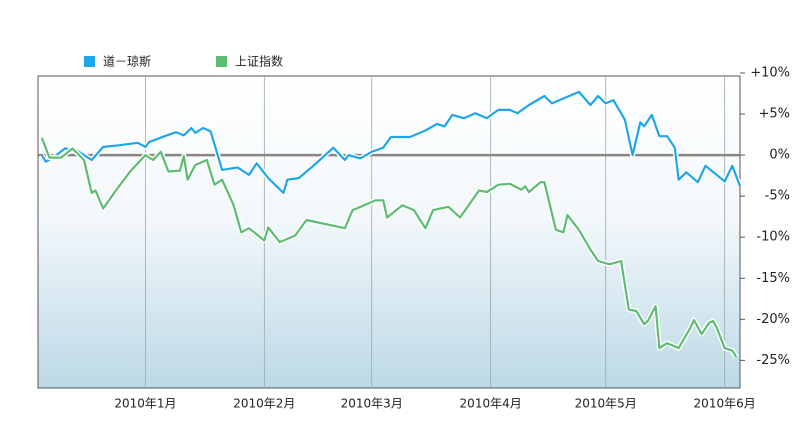  What do you see at coordinates (773, 278) in the screenshot?
I see `y-tick-label: -15%` at bounding box center [773, 278].